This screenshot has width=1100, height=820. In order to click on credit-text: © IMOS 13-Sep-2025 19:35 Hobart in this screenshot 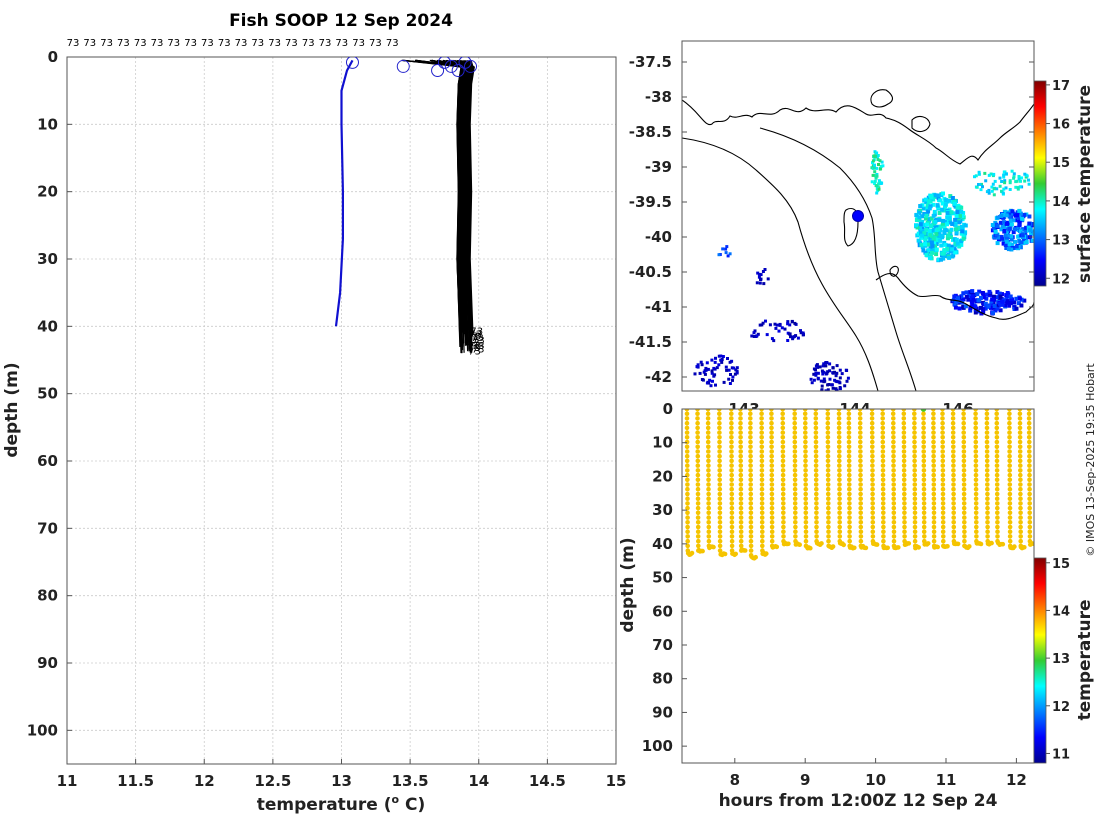, I will do `click(1090, 460)`.